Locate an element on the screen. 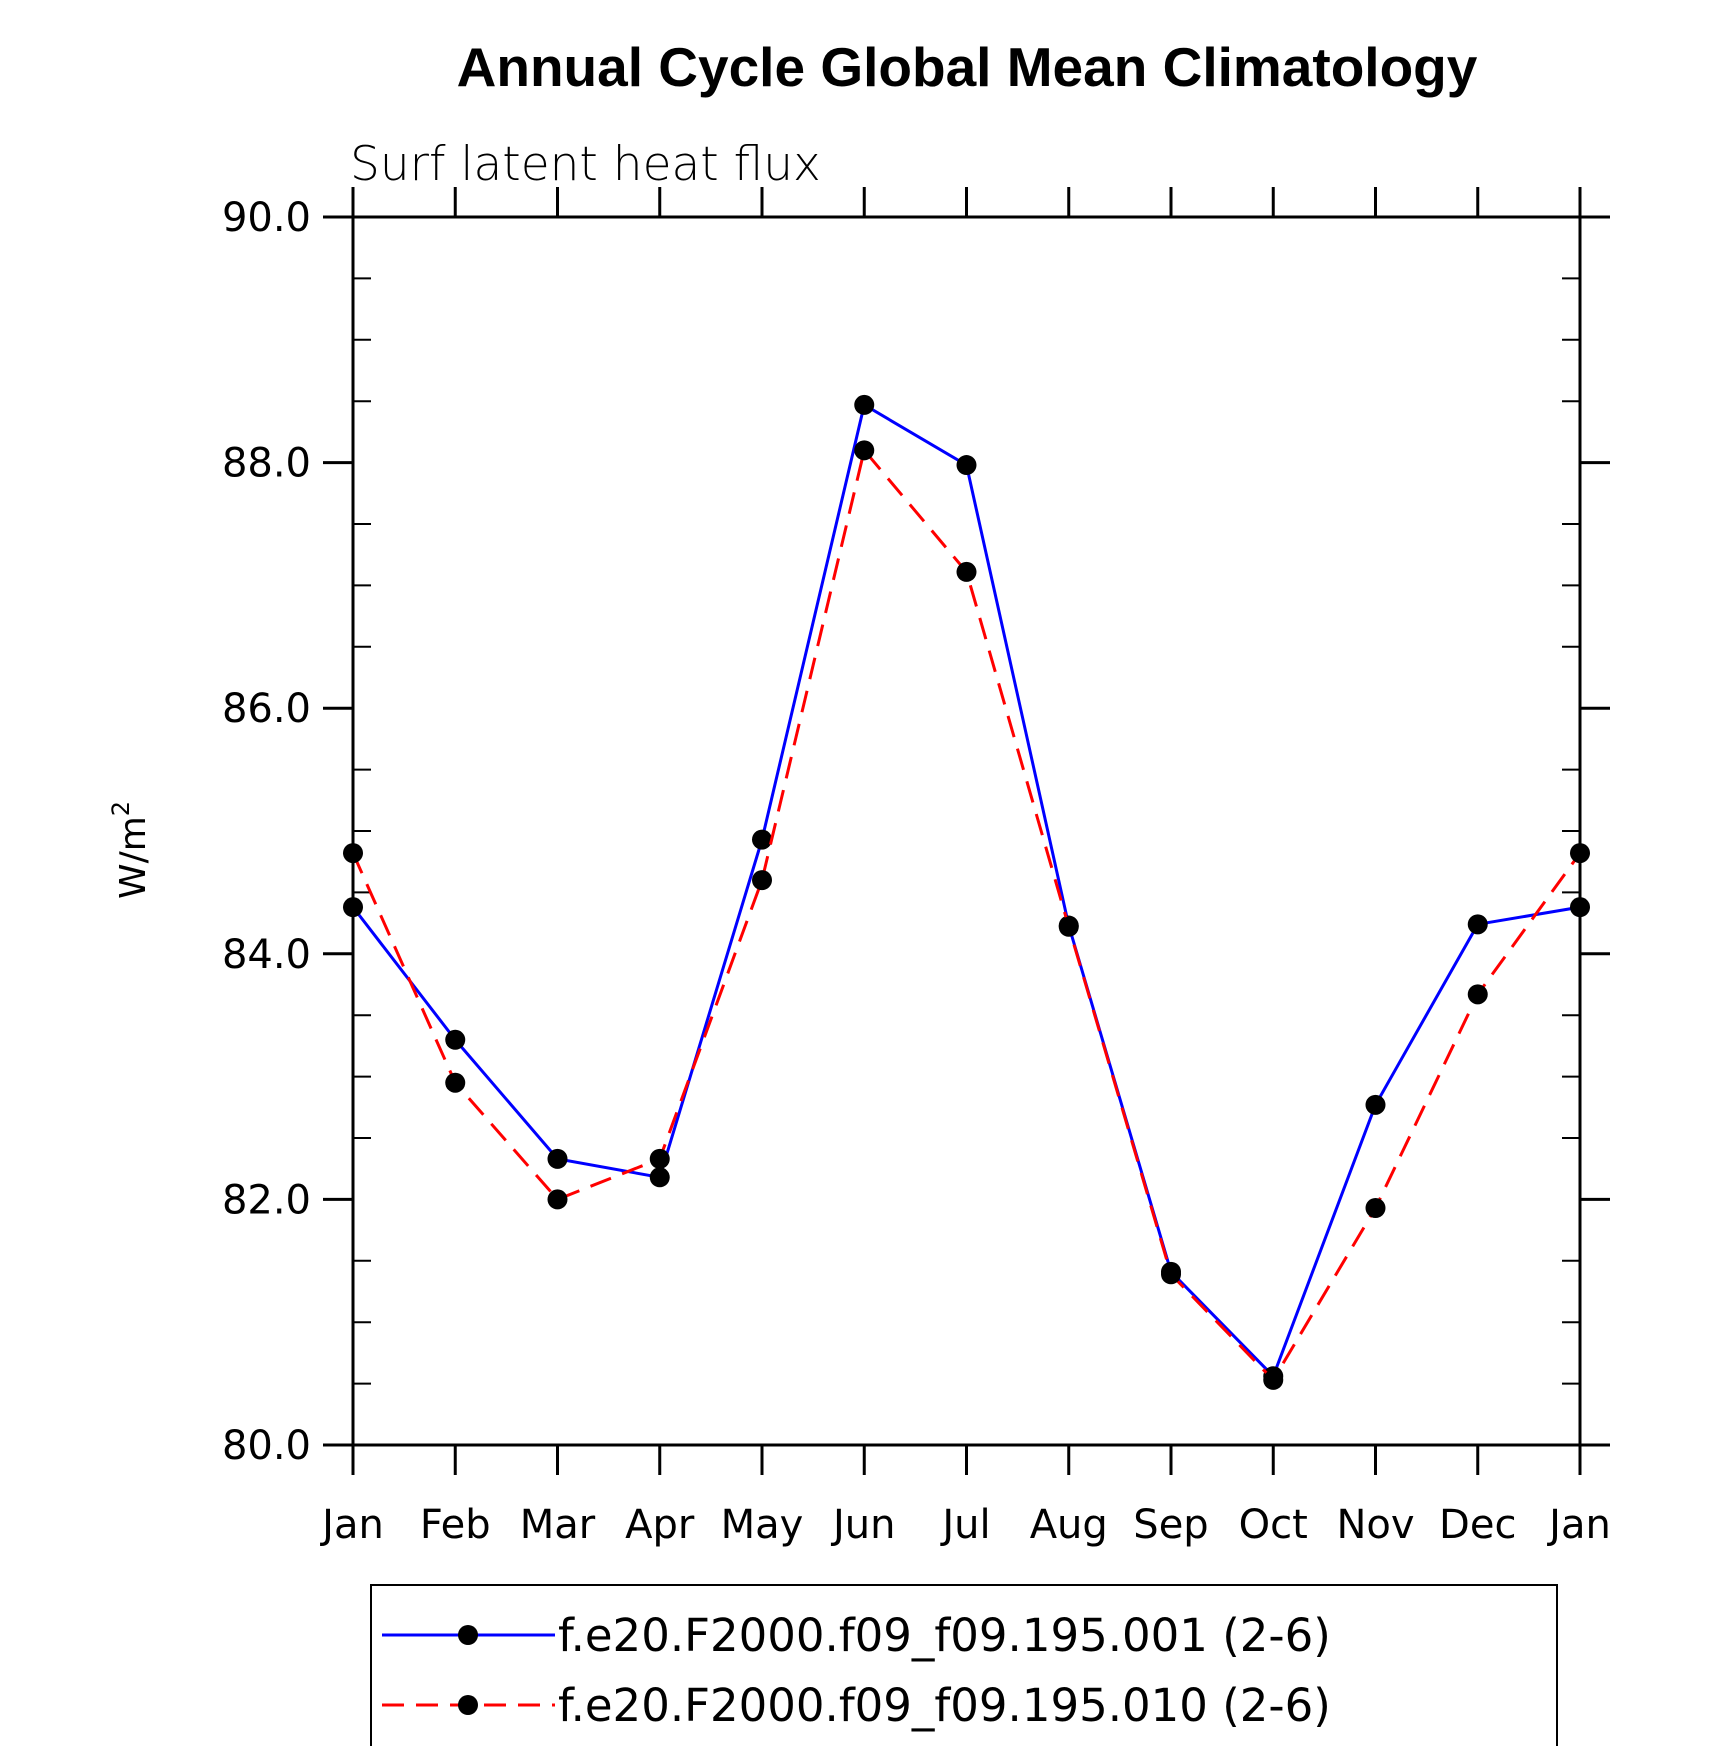 This screenshot has width=1710, height=1746. legend-item-2: f.e20.F2000.f09_f09.195.010 (2-6) is located at coordinates (856, 1705).